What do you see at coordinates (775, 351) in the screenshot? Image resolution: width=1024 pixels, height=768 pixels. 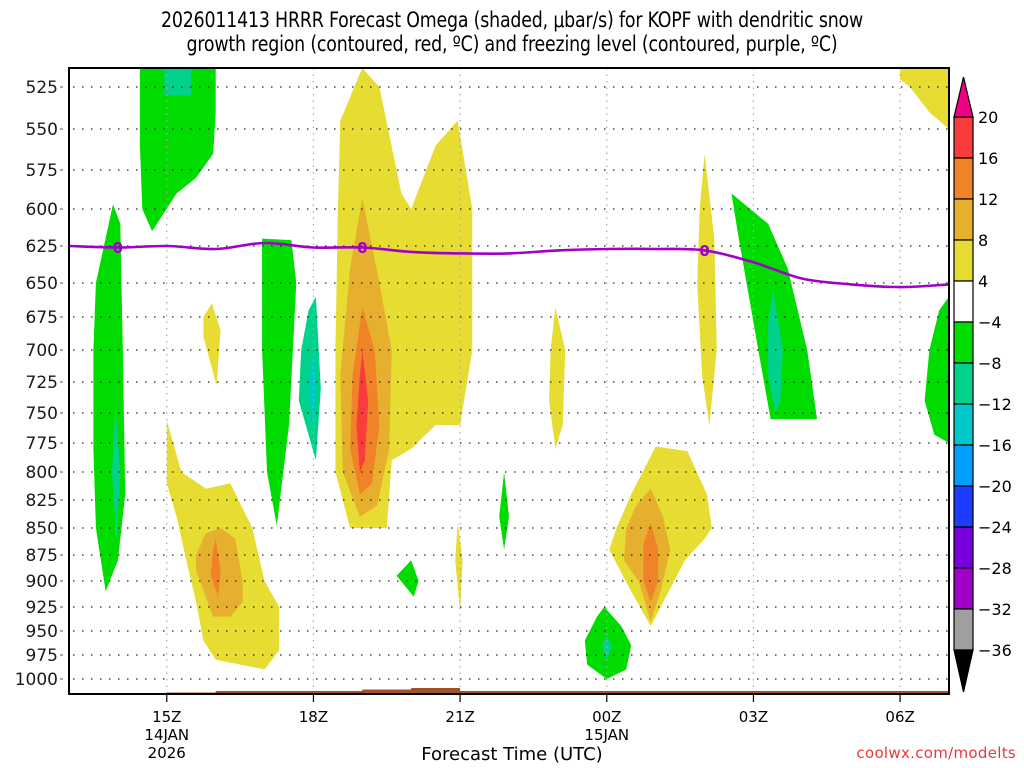 I see `shaded-region-teal-03z-column` at bounding box center [775, 351].